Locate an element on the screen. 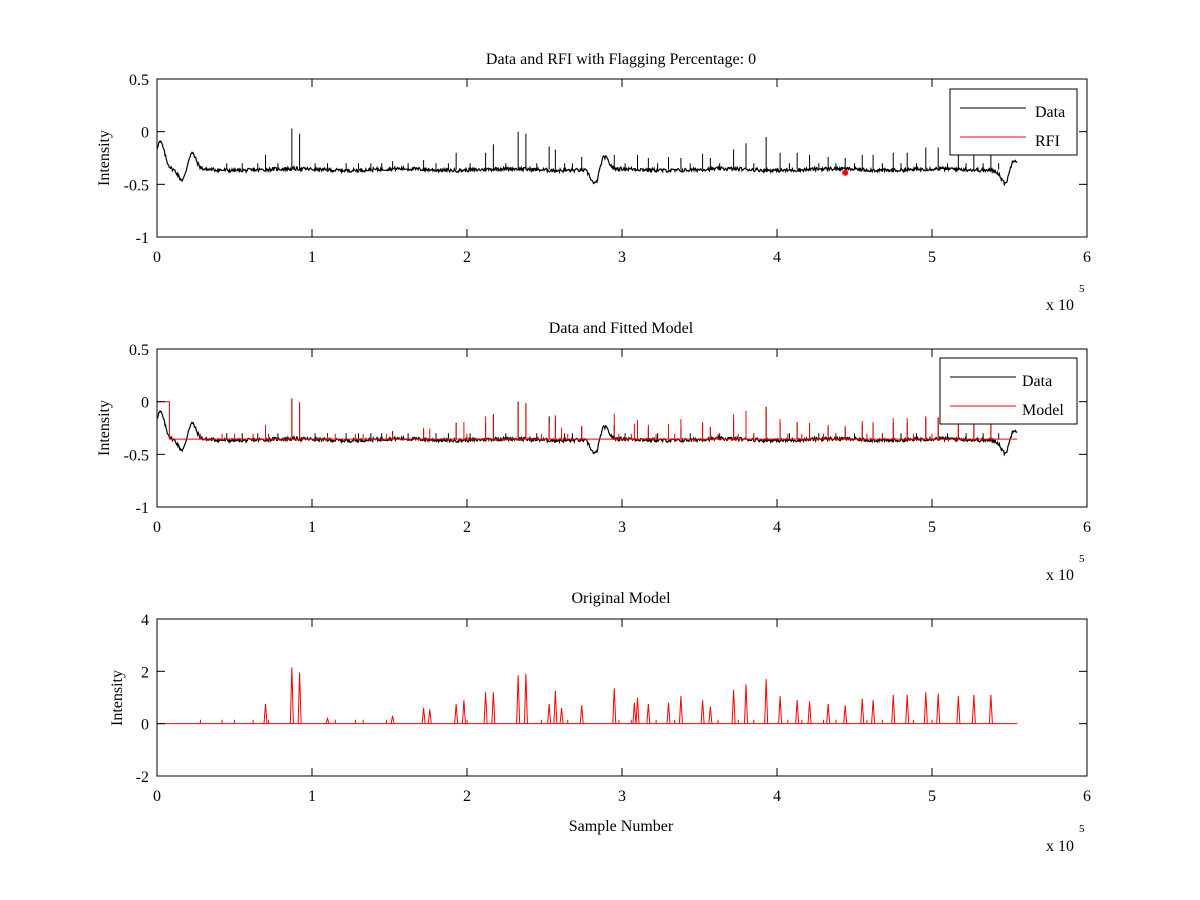  subplot-1-exponent-power: 5 is located at coordinates (1082, 289).